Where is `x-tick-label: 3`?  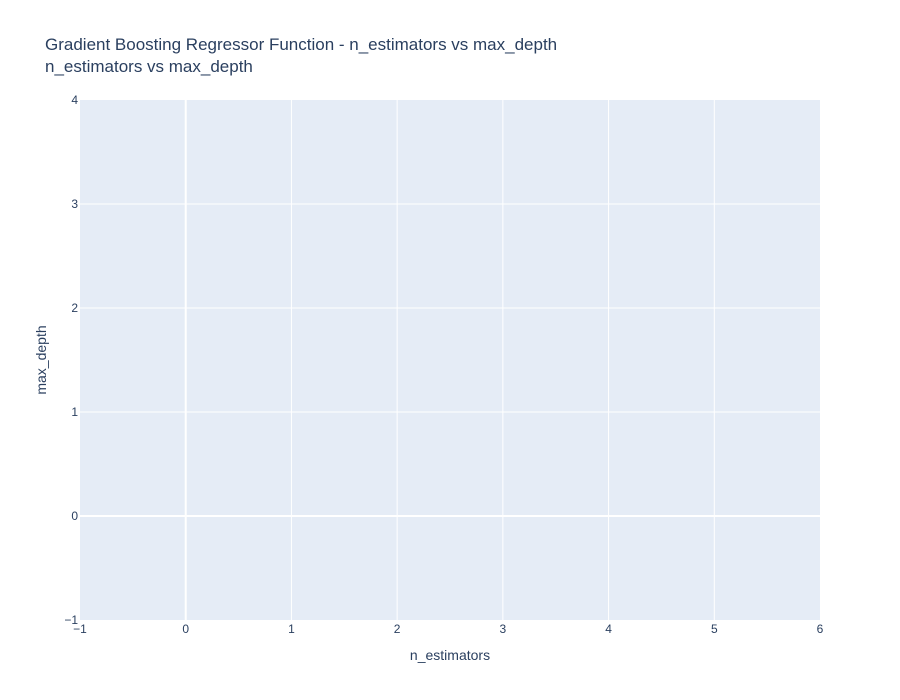
x-tick-label: 3 is located at coordinates (503, 629).